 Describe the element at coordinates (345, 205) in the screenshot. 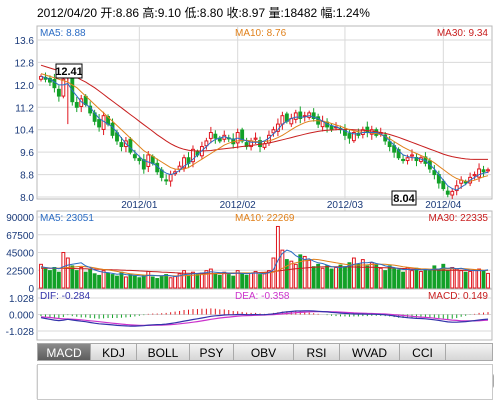

I see `x-tick-label: 2012/03` at that location.